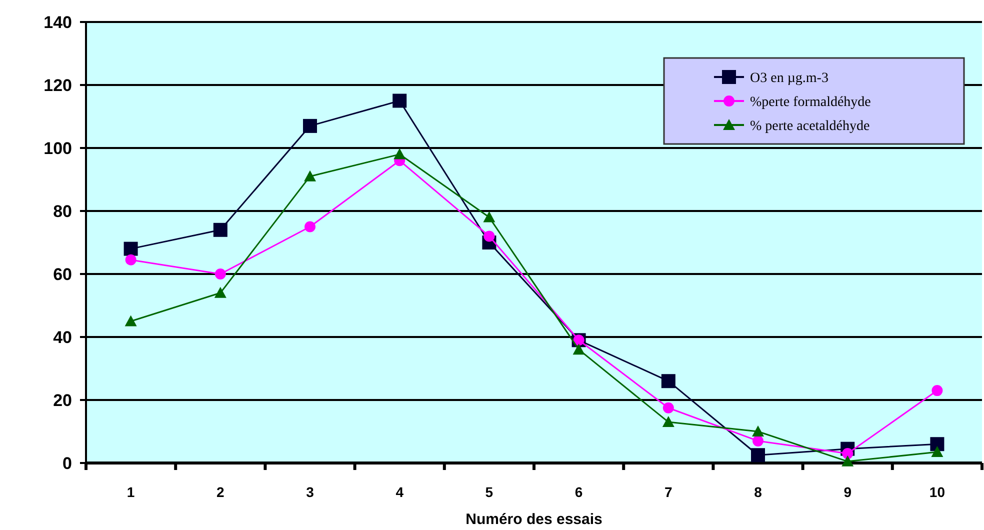 This screenshot has width=984, height=530. Describe the element at coordinates (310, 492) in the screenshot. I see `x-tick-label: 3` at that location.